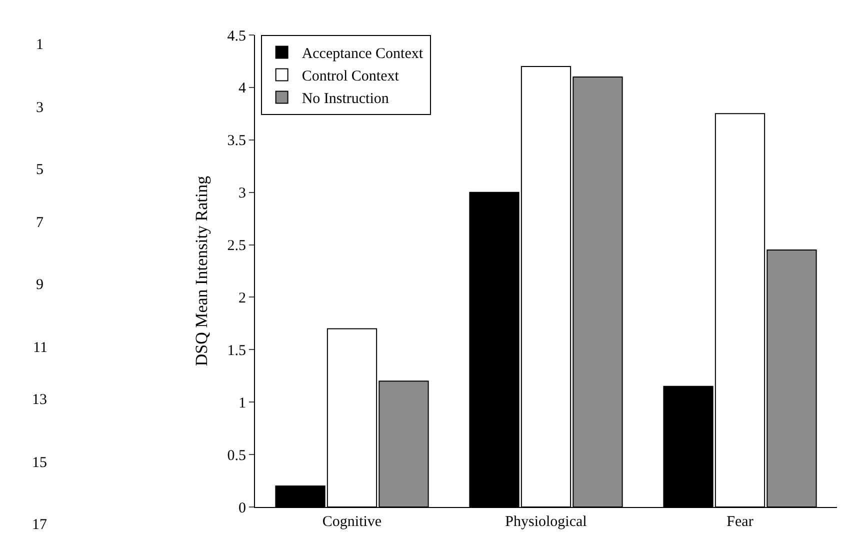  Describe the element at coordinates (236, 141) in the screenshot. I see `y-tick-label: 3.5` at that location.